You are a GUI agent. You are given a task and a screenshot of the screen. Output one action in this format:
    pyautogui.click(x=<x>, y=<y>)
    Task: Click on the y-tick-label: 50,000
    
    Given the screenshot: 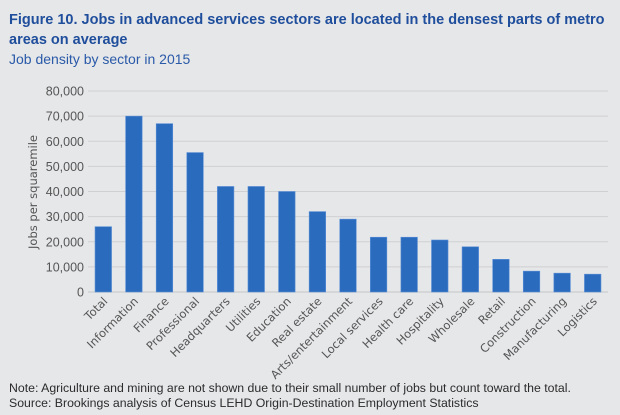 What is the action you would take?
    pyautogui.click(x=65, y=167)
    